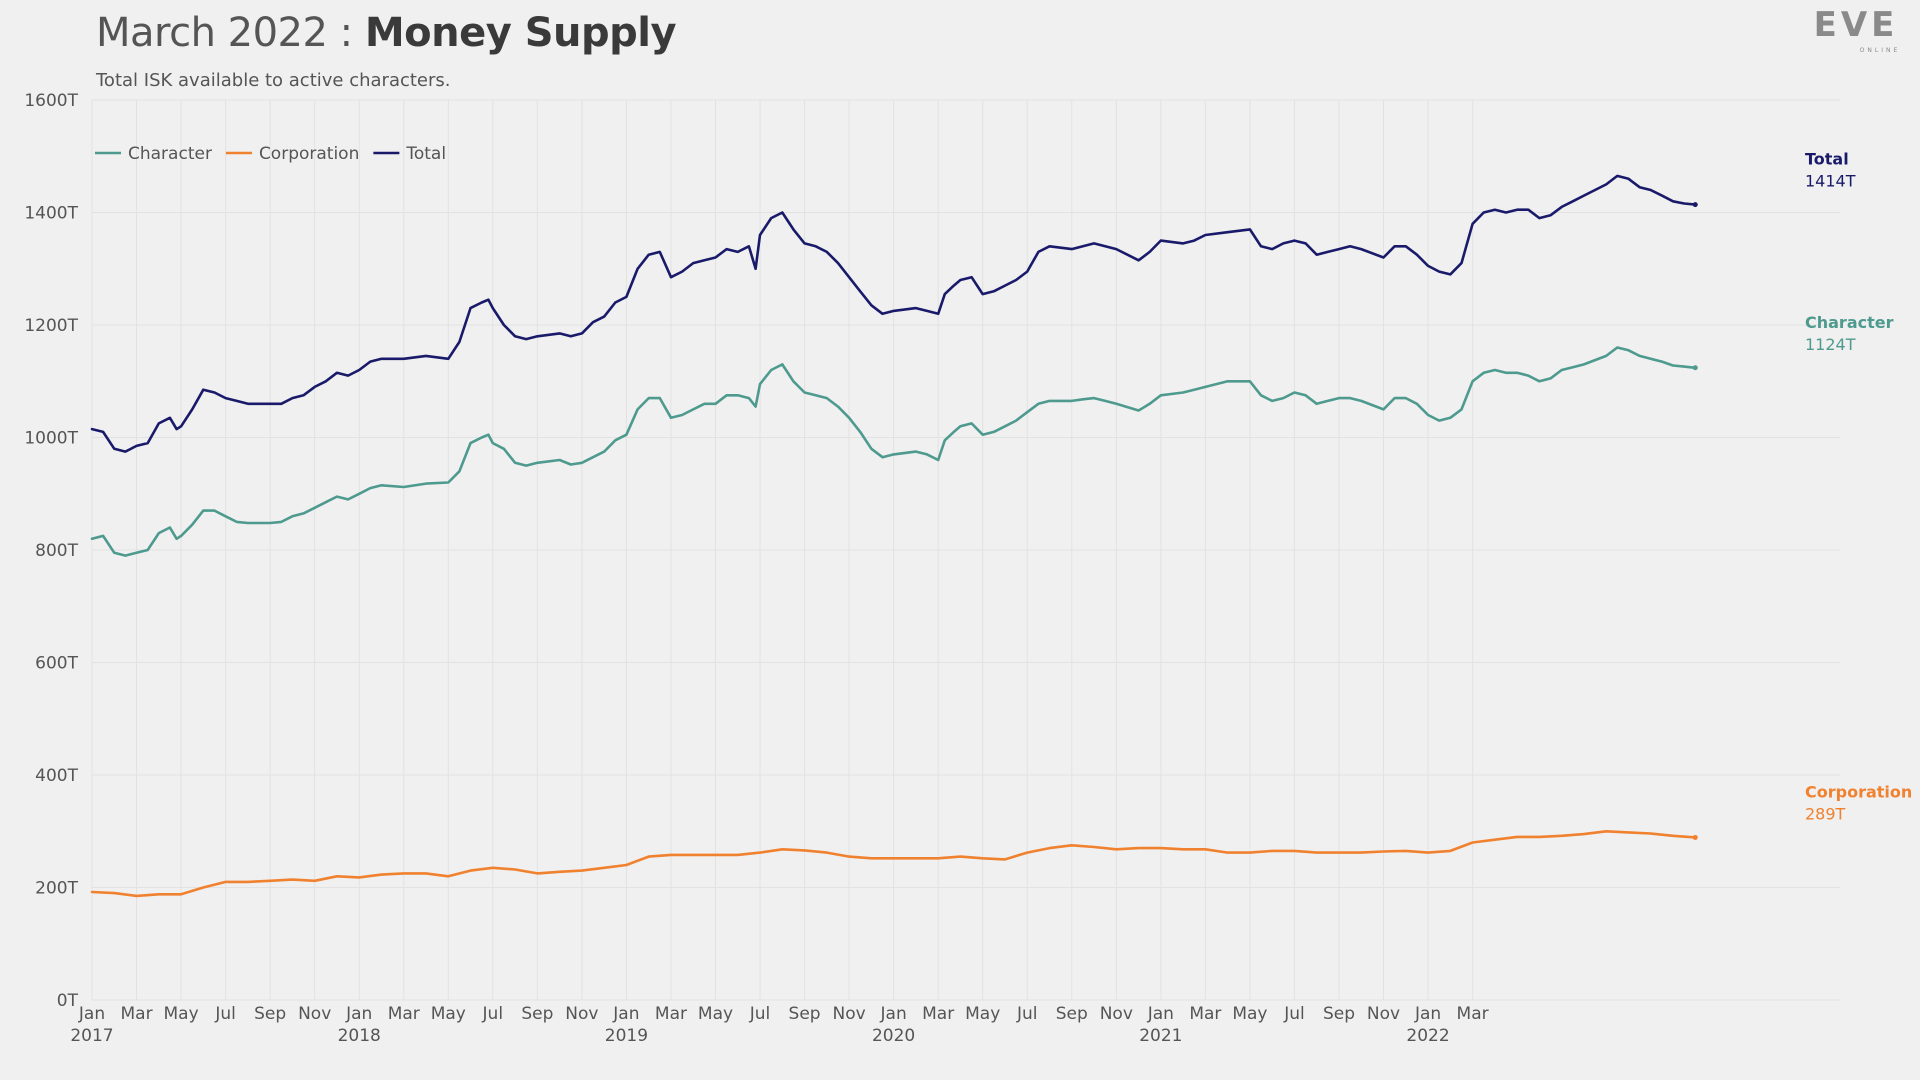 This screenshot has width=1920, height=1080. I want to click on title-main: Money Supply, so click(520, 33).